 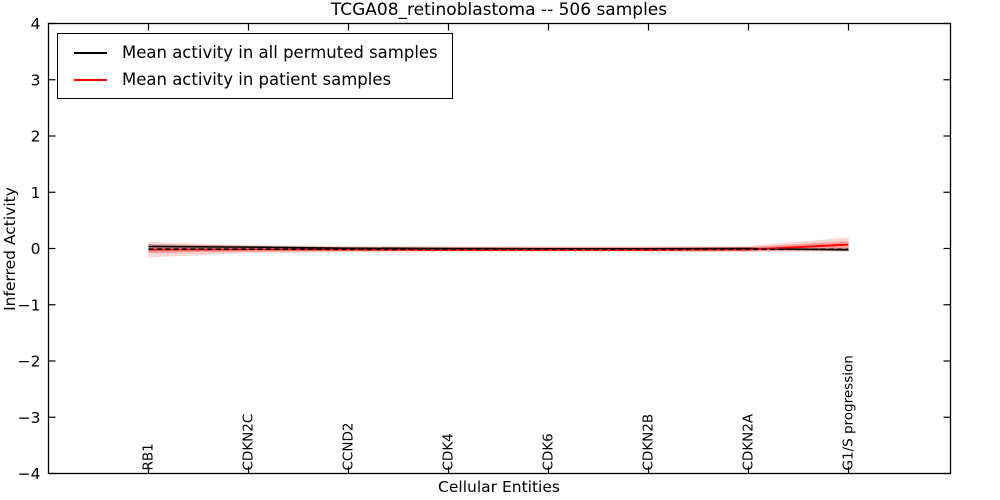 What do you see at coordinates (248, 442) in the screenshot?
I see `x-tick-label: CDKN2C` at bounding box center [248, 442].